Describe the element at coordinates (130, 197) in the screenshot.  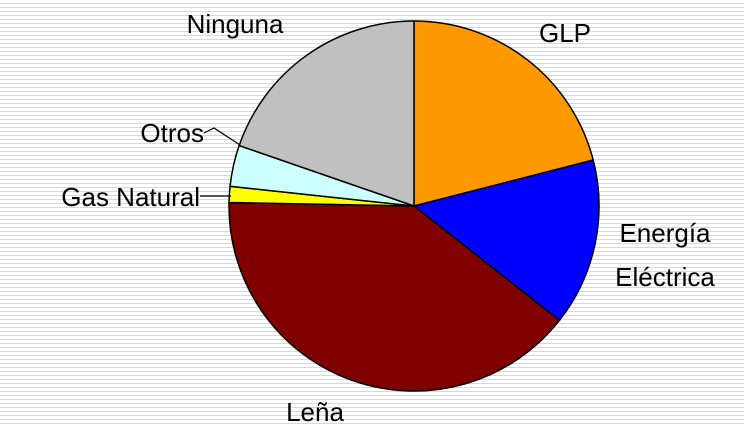
I see `slice-label: Gas Natural` at that location.